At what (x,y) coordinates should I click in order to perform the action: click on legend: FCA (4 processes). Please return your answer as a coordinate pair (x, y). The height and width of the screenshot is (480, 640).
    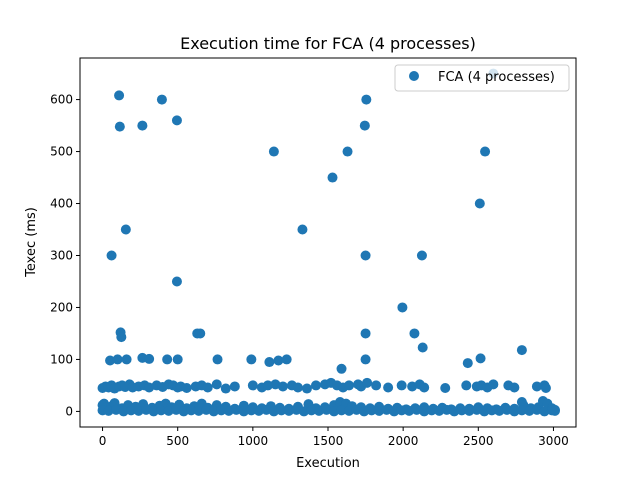
    Looking at the image, I should click on (482, 78).